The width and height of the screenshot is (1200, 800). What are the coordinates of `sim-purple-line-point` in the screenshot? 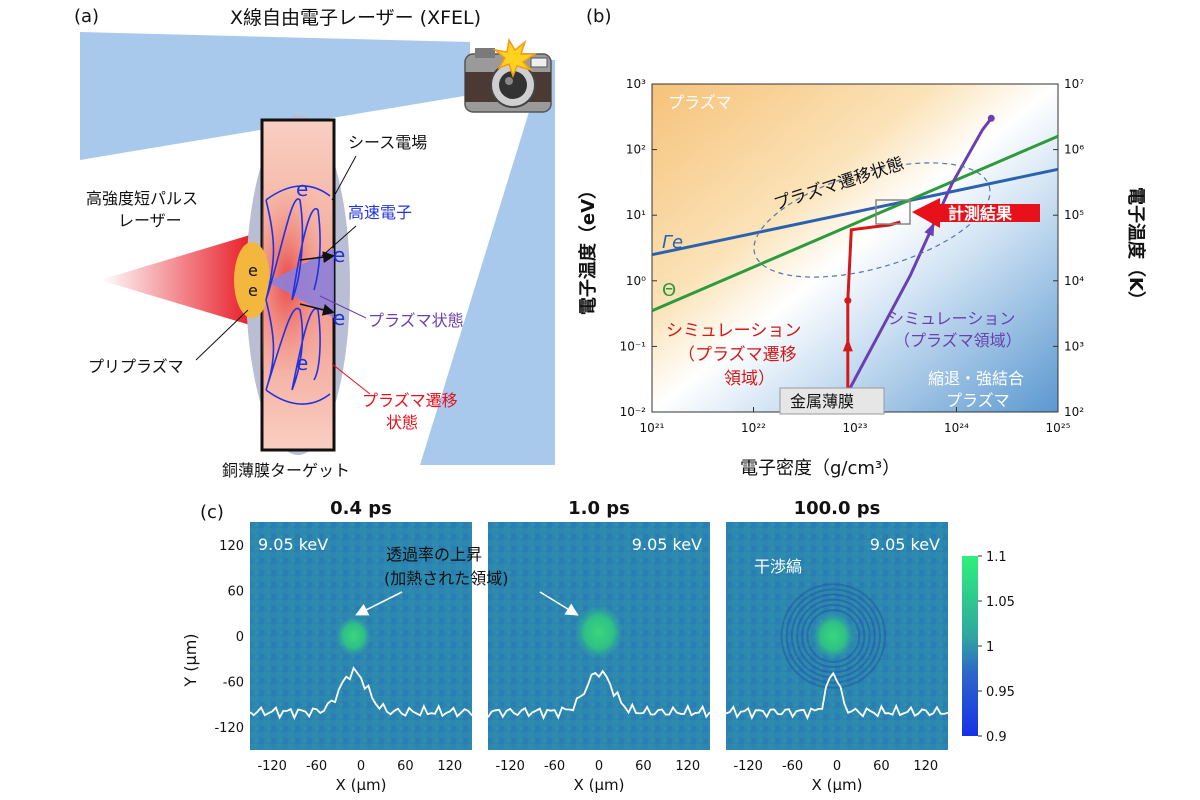 It's located at (991, 118).